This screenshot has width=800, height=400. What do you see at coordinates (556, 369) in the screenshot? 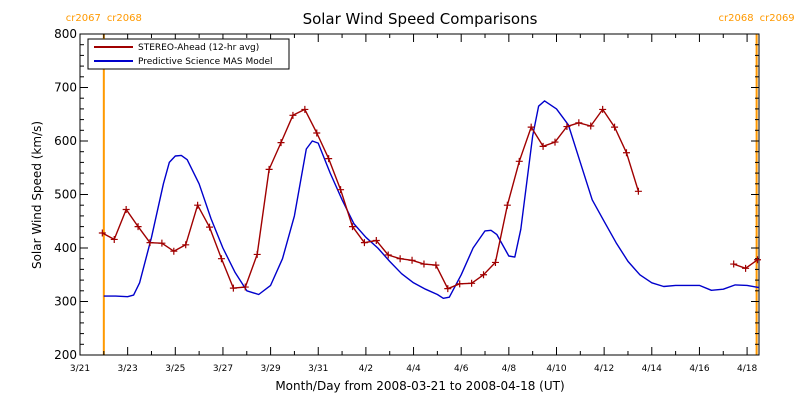
I see `x-tick-label: 4/10` at bounding box center [556, 369].